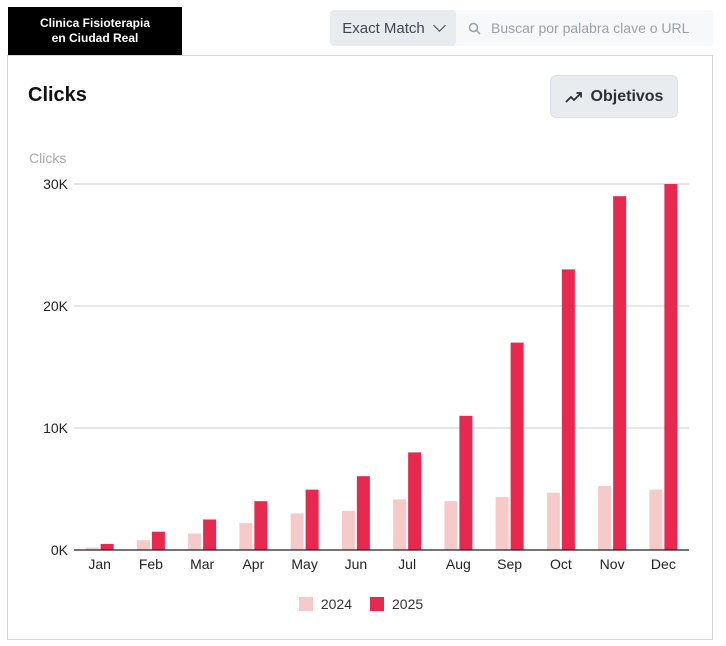  I want to click on bar-2025-jul, so click(415, 501).